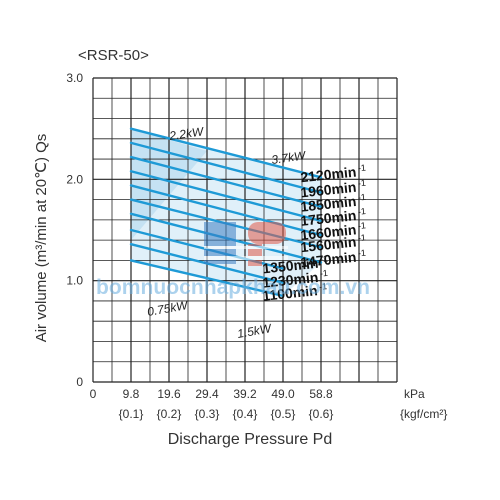 This screenshot has height=500, width=500. I want to click on watermark-text: bomnuocnhapkhau.com.vn, so click(233, 287).